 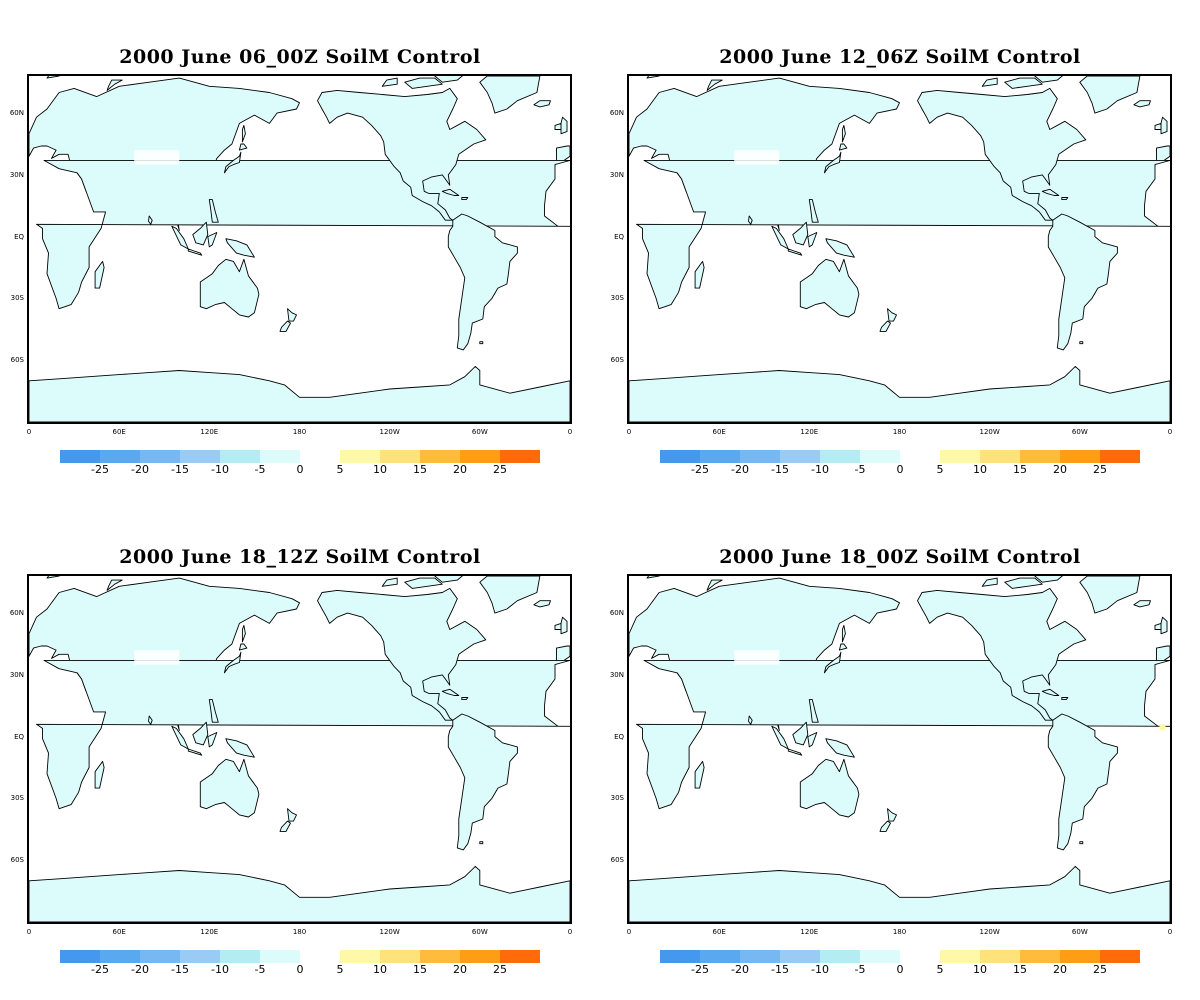 What do you see at coordinates (619, 236) in the screenshot?
I see `latitude-label: EQ` at bounding box center [619, 236].